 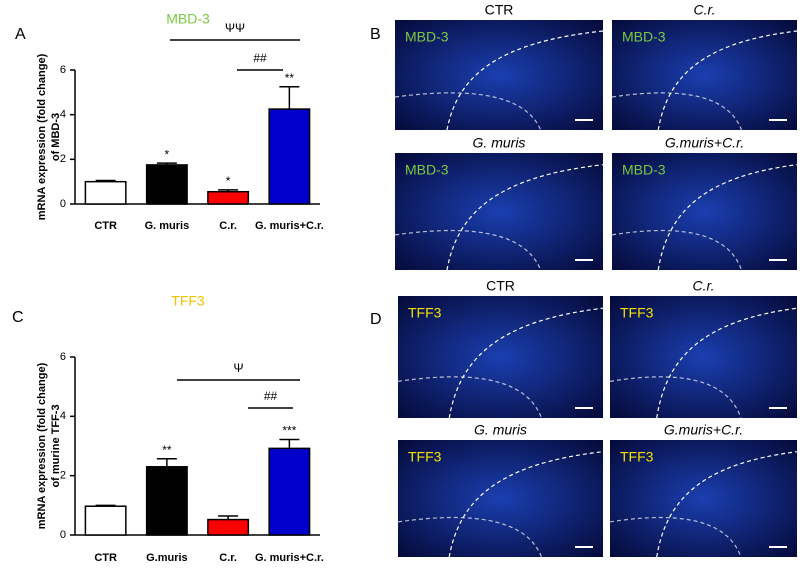 What do you see at coordinates (167, 226) in the screenshot?
I see `x-tick-label: G. muris` at bounding box center [167, 226].